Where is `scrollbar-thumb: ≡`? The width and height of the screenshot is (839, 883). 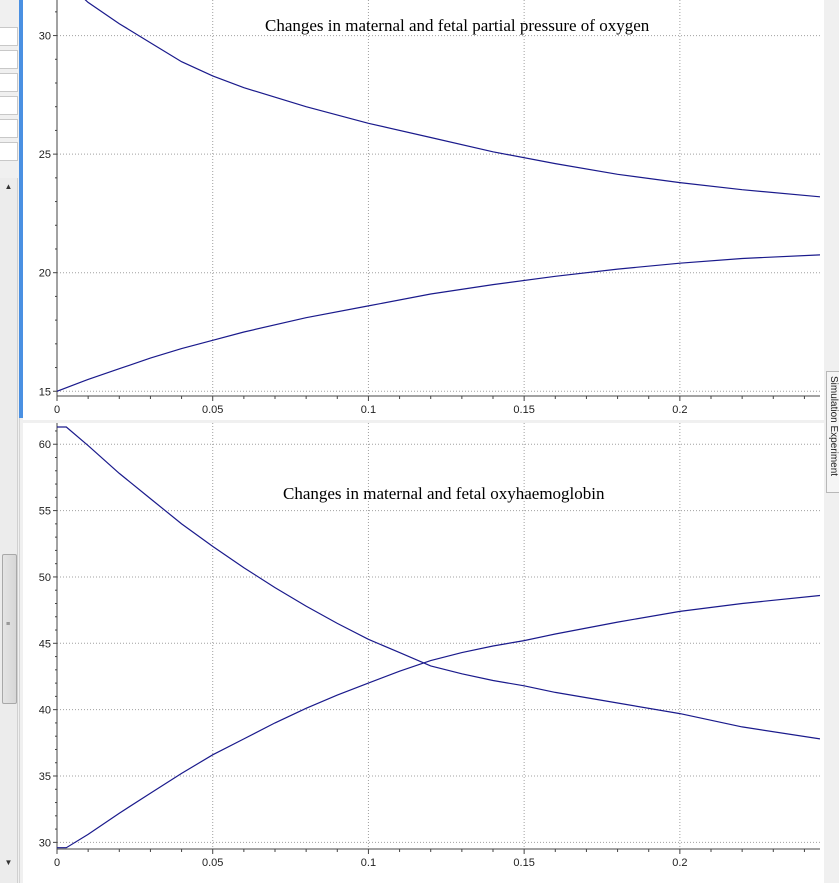 scrollbar-thumb: ≡ is located at coordinates (9, 629).